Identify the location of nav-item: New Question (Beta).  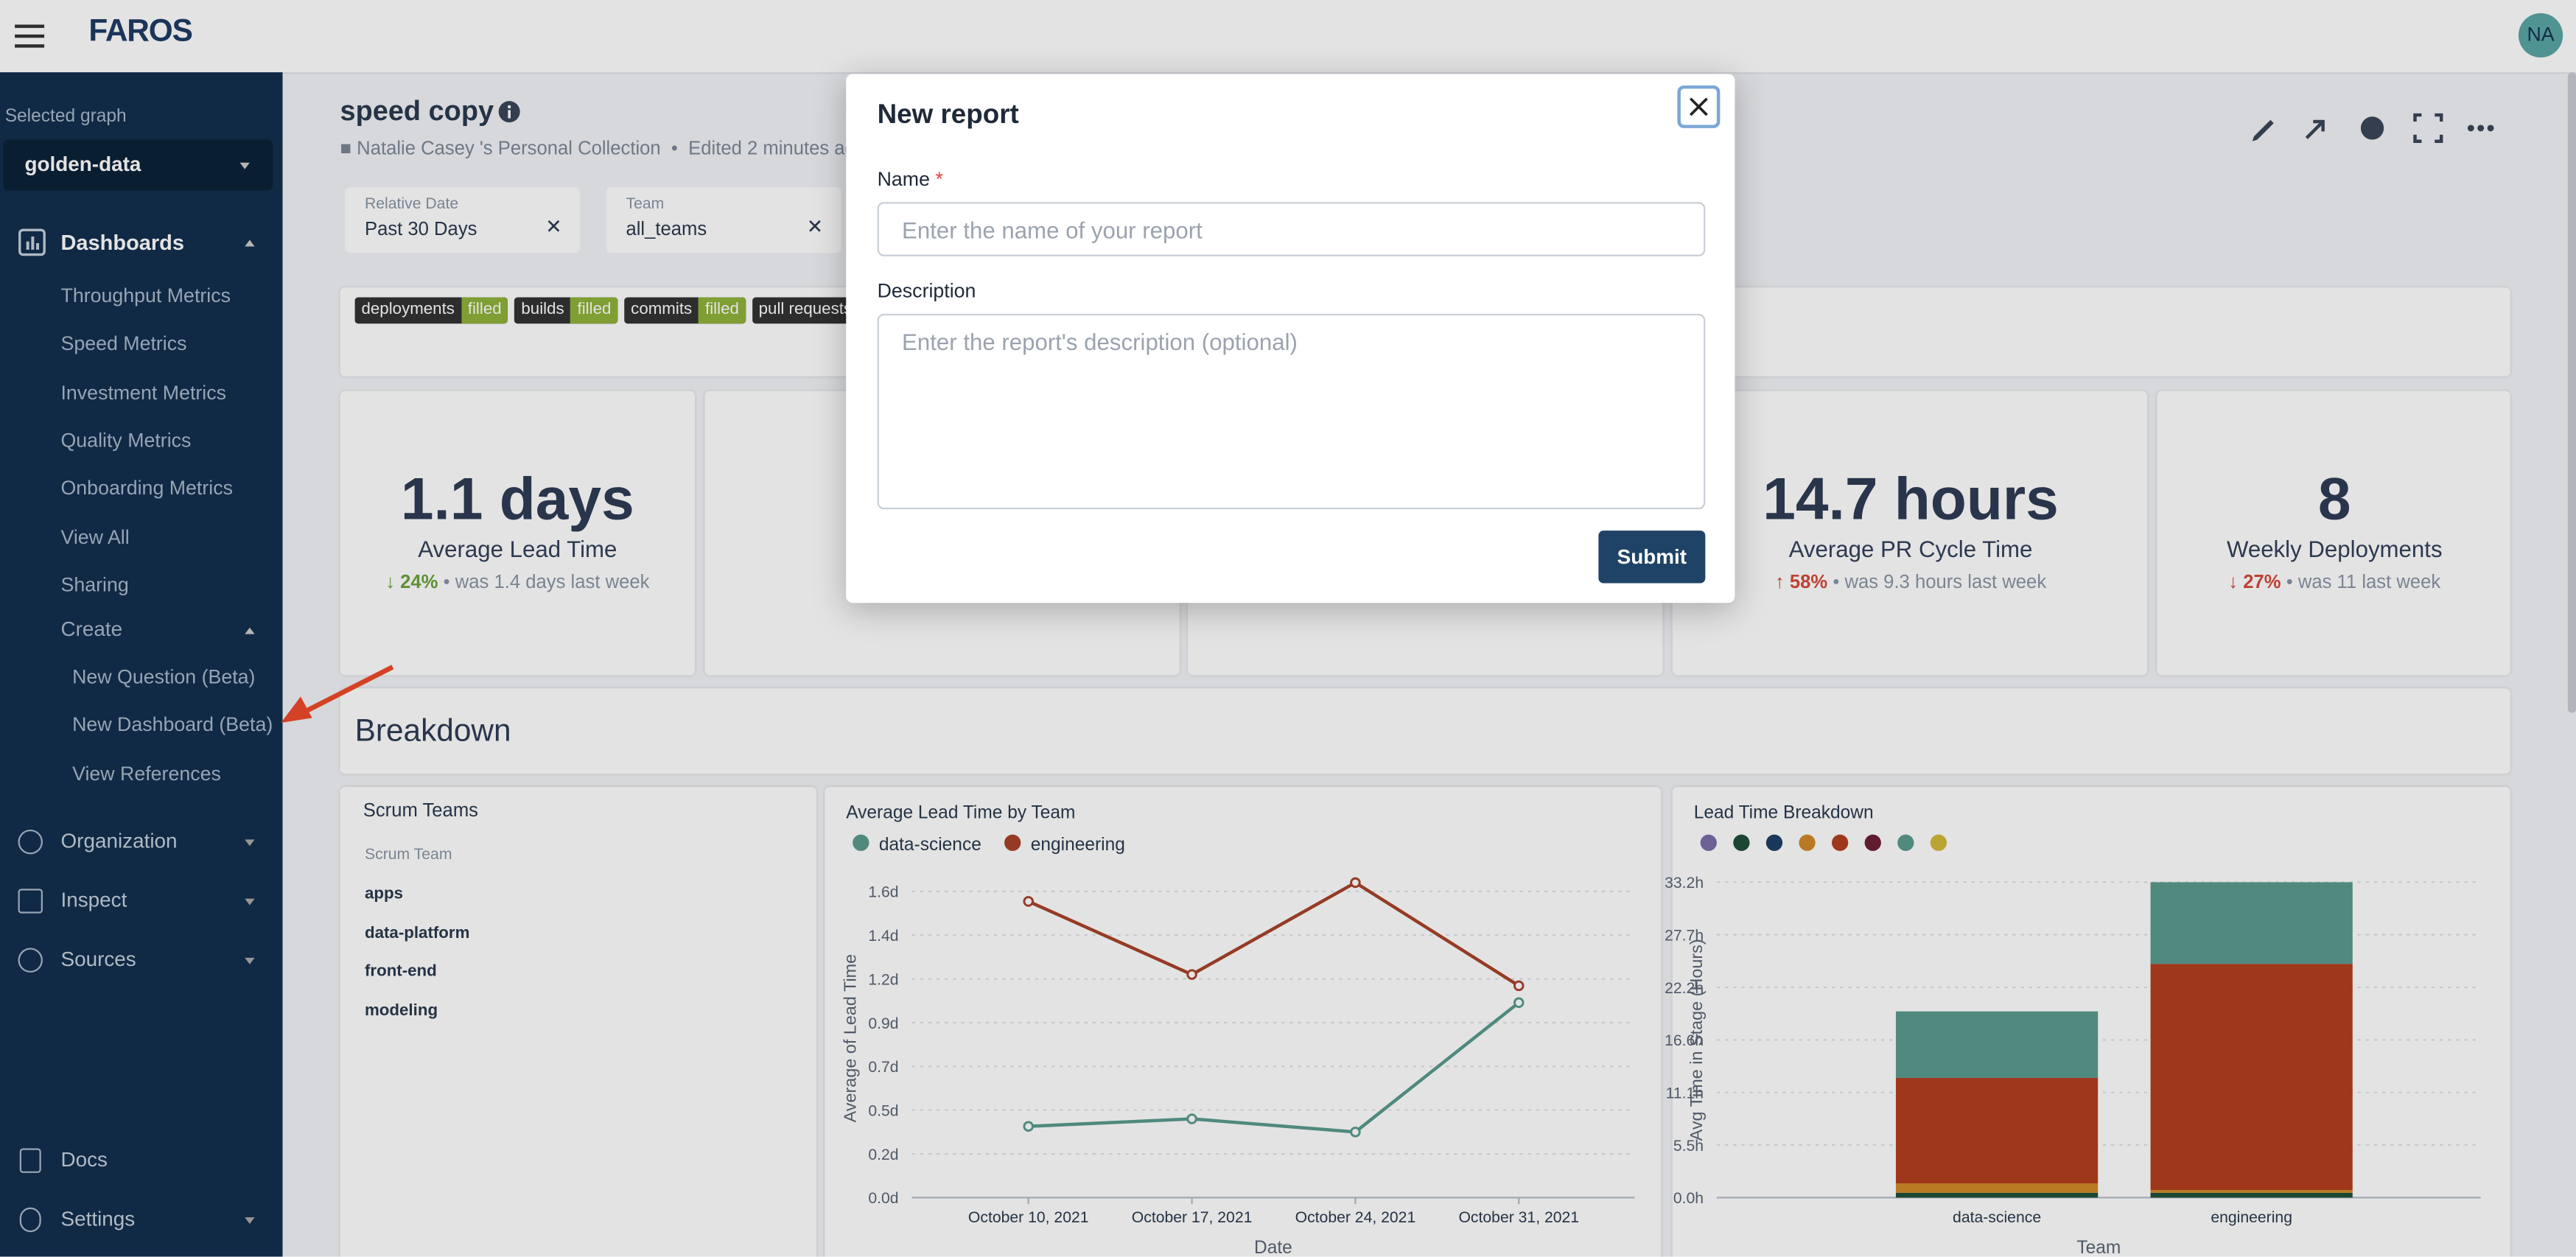
(164, 677).